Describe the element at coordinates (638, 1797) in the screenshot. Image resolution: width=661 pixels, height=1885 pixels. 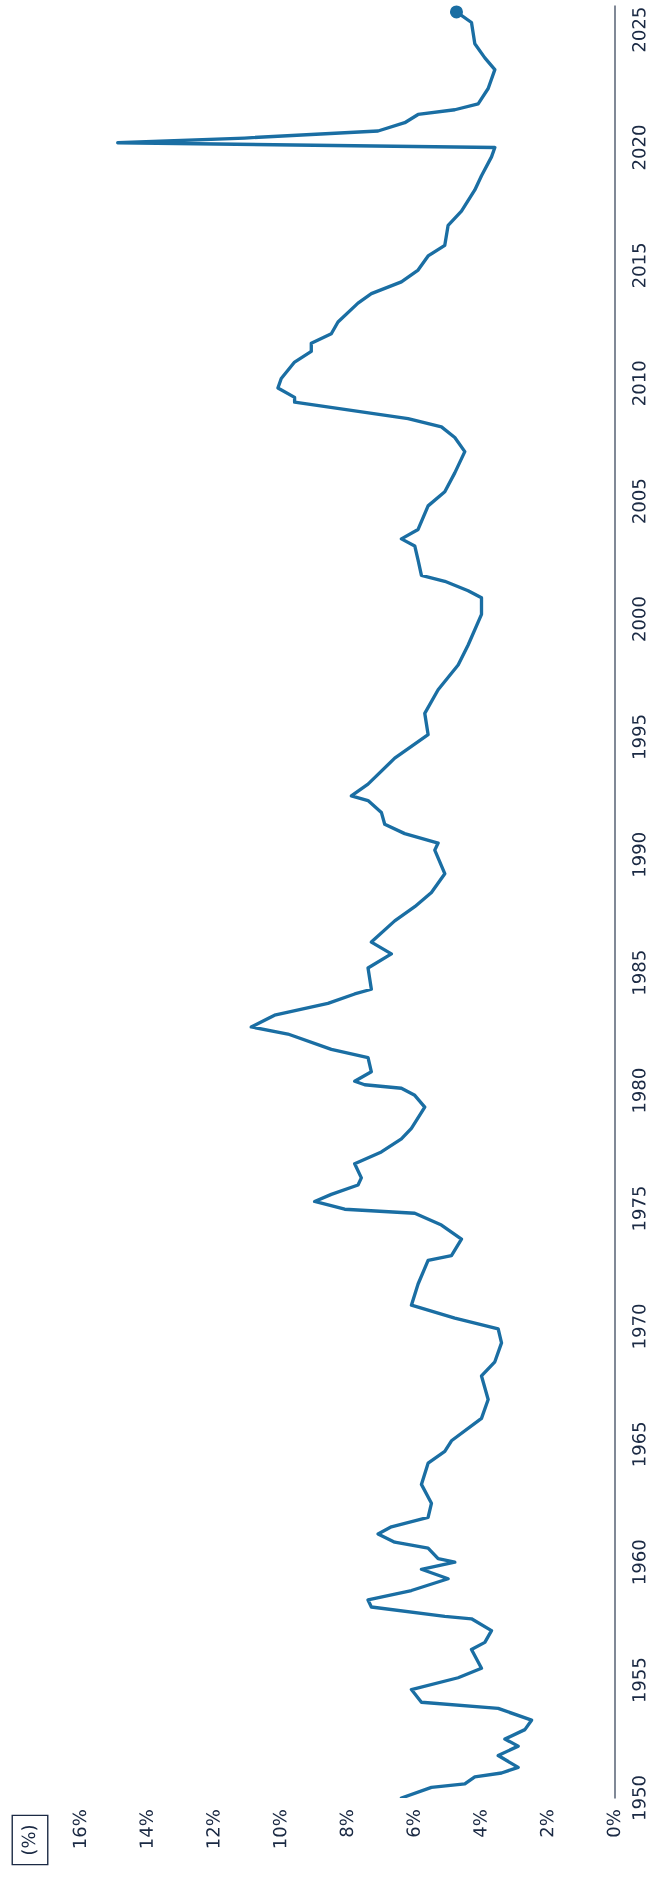
I see `y-tick-label: 1950` at that location.